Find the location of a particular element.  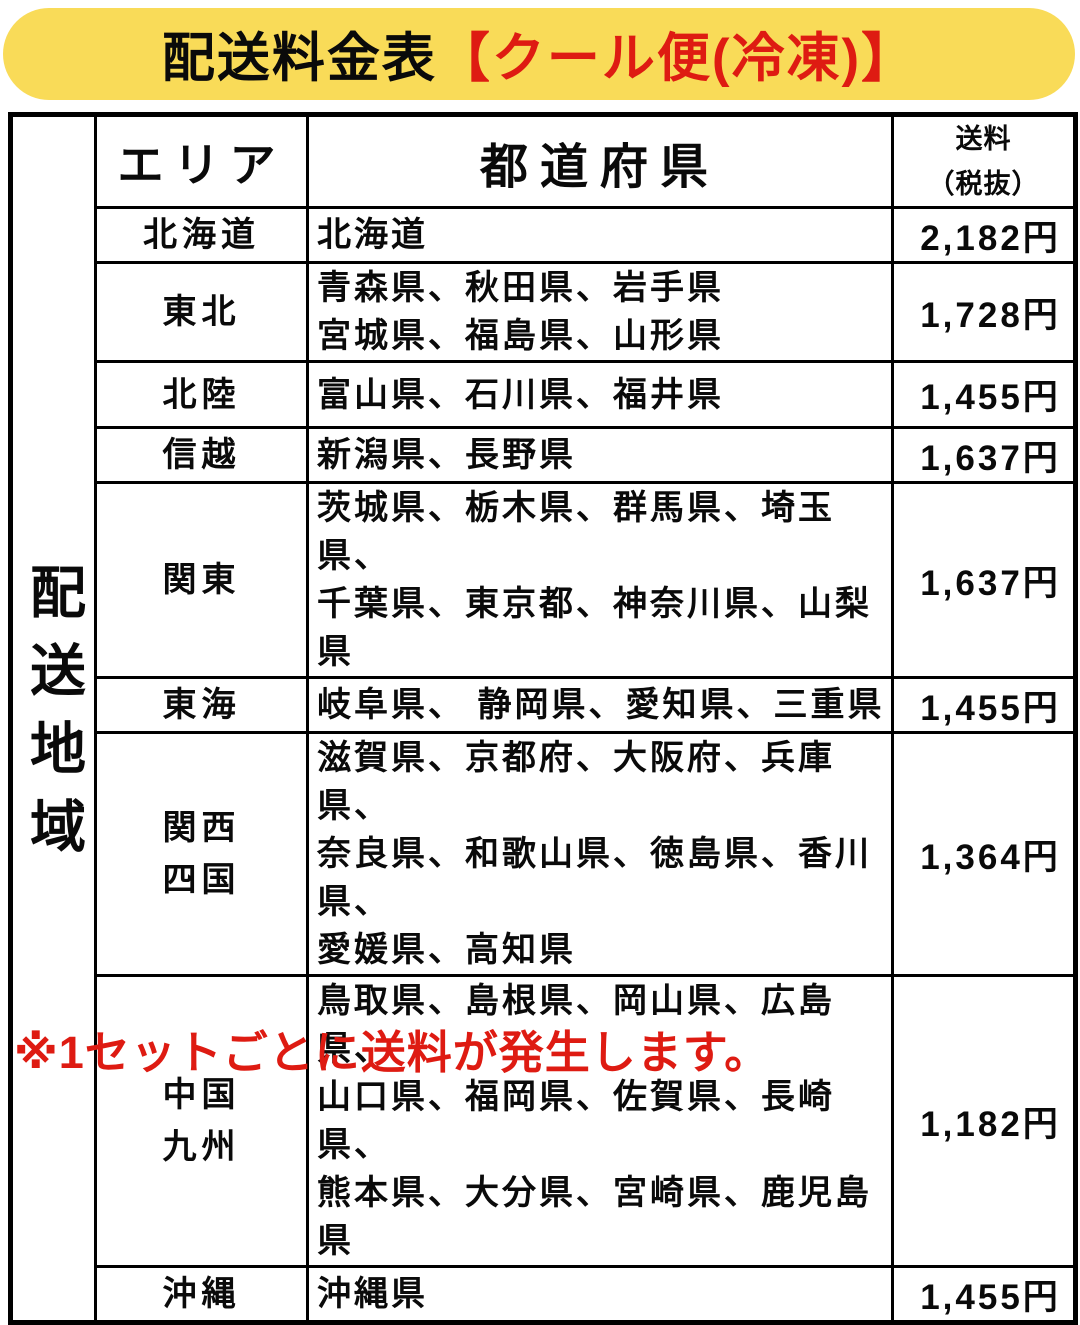

table-row: 北陸 富山県、石川県、福井県 1,455円 is located at coordinates (544, 395).